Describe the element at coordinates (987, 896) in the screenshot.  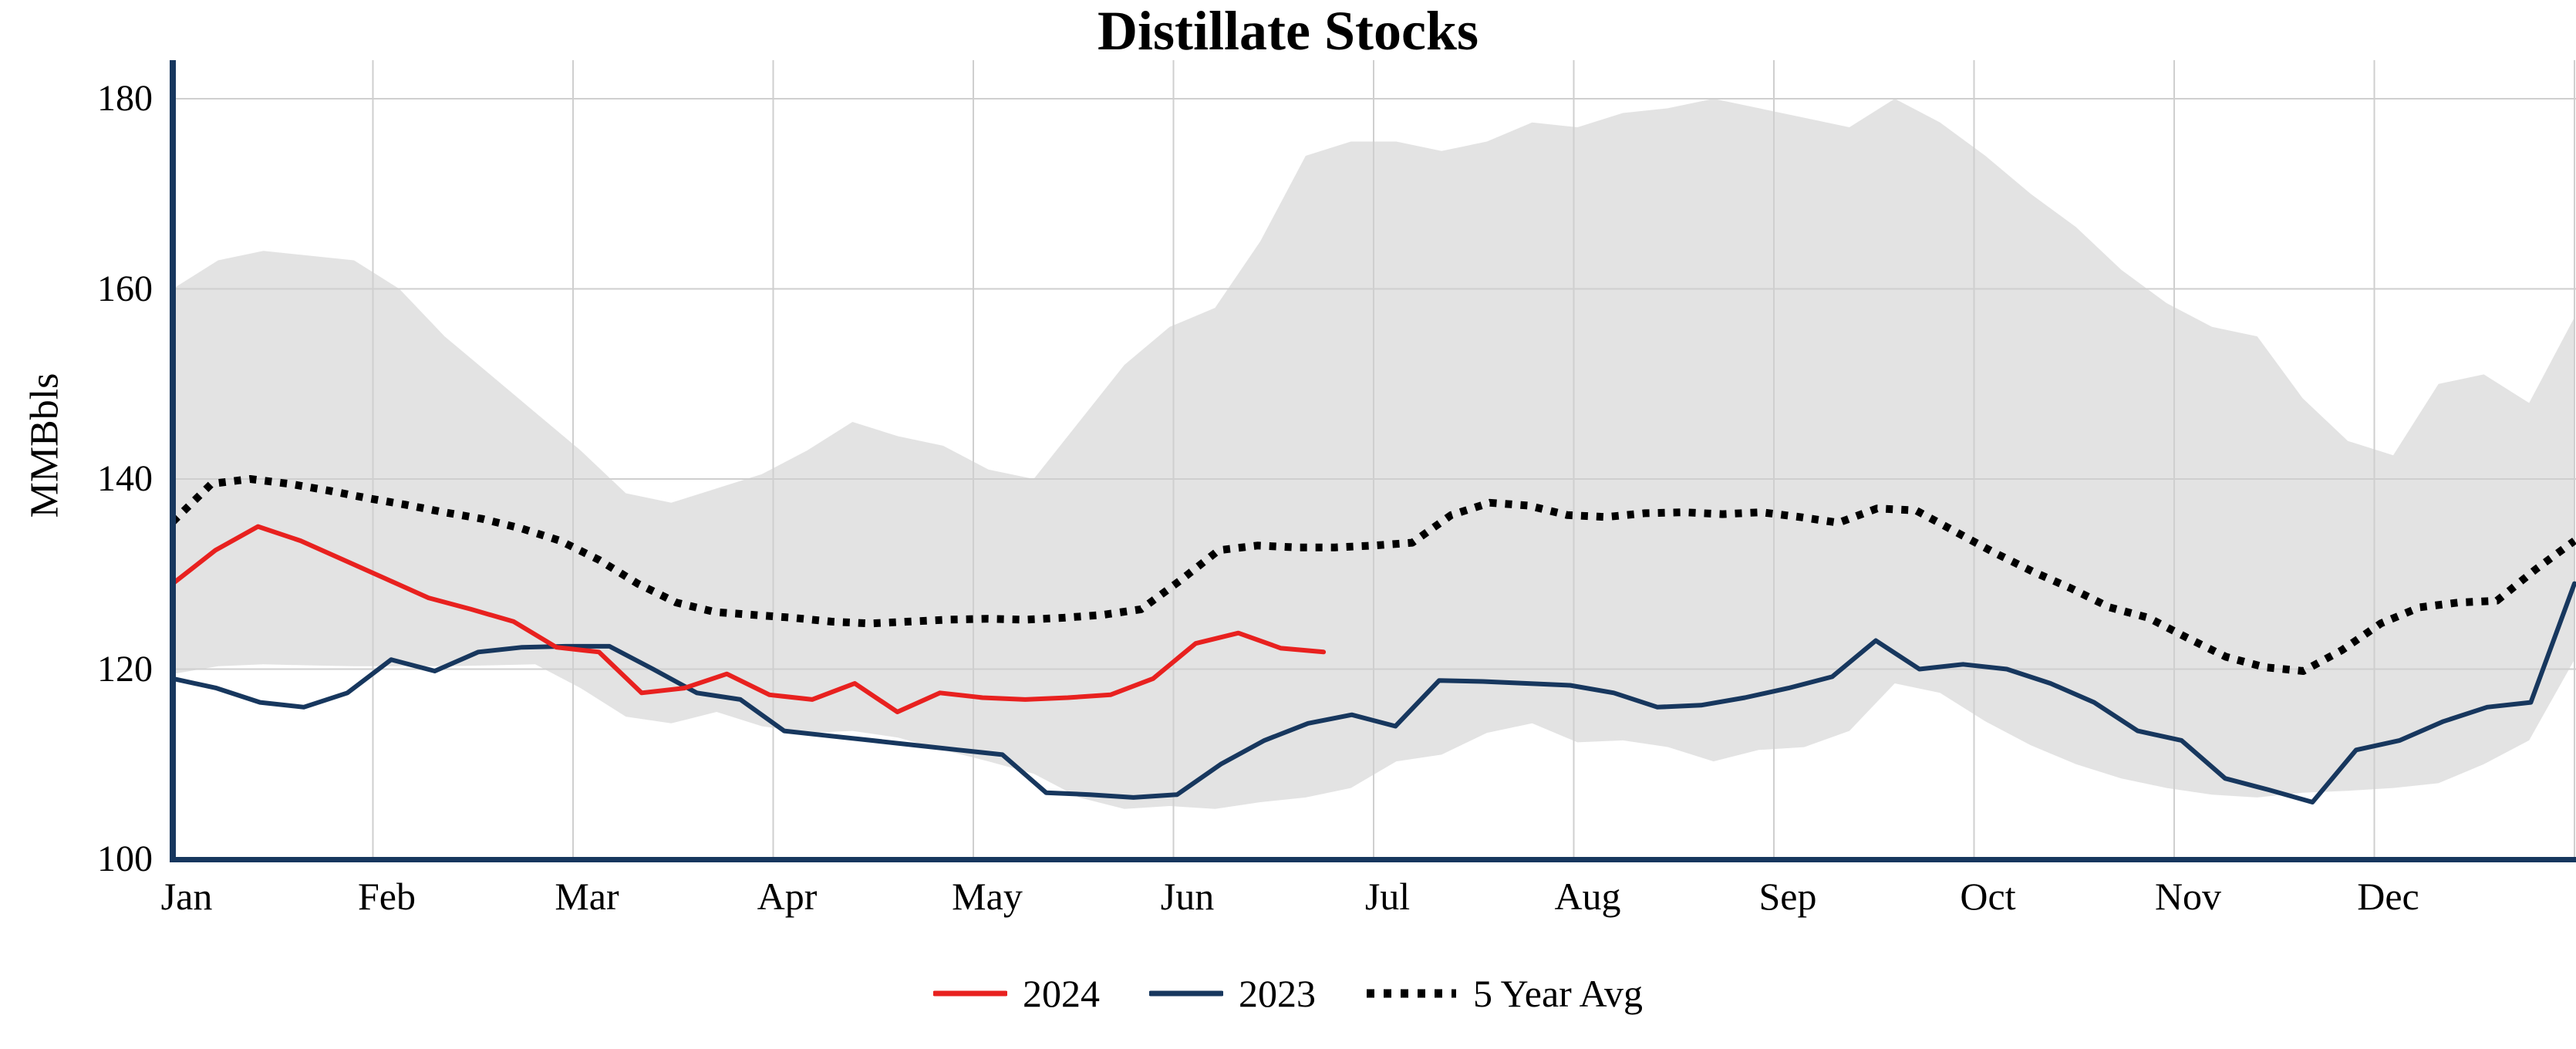
I see `x-tick-label: May` at that location.